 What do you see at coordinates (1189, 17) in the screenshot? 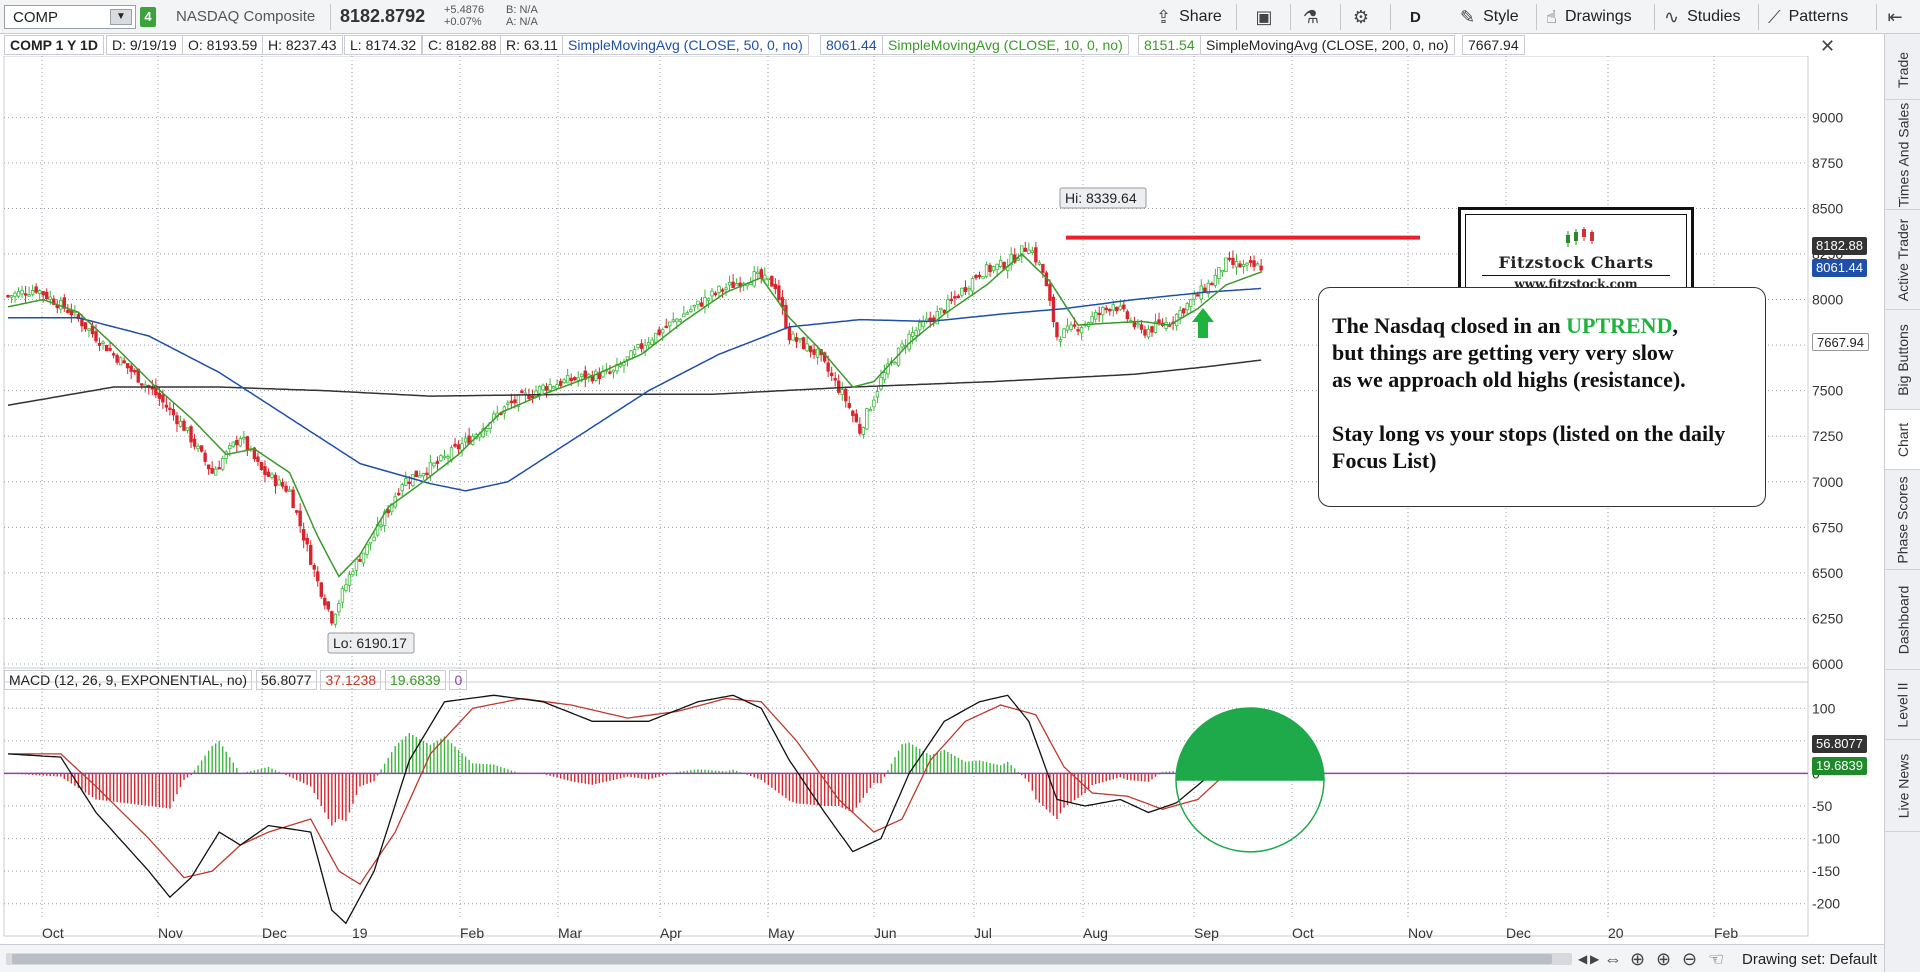
I see `share-button: ⇪ Share` at bounding box center [1189, 17].